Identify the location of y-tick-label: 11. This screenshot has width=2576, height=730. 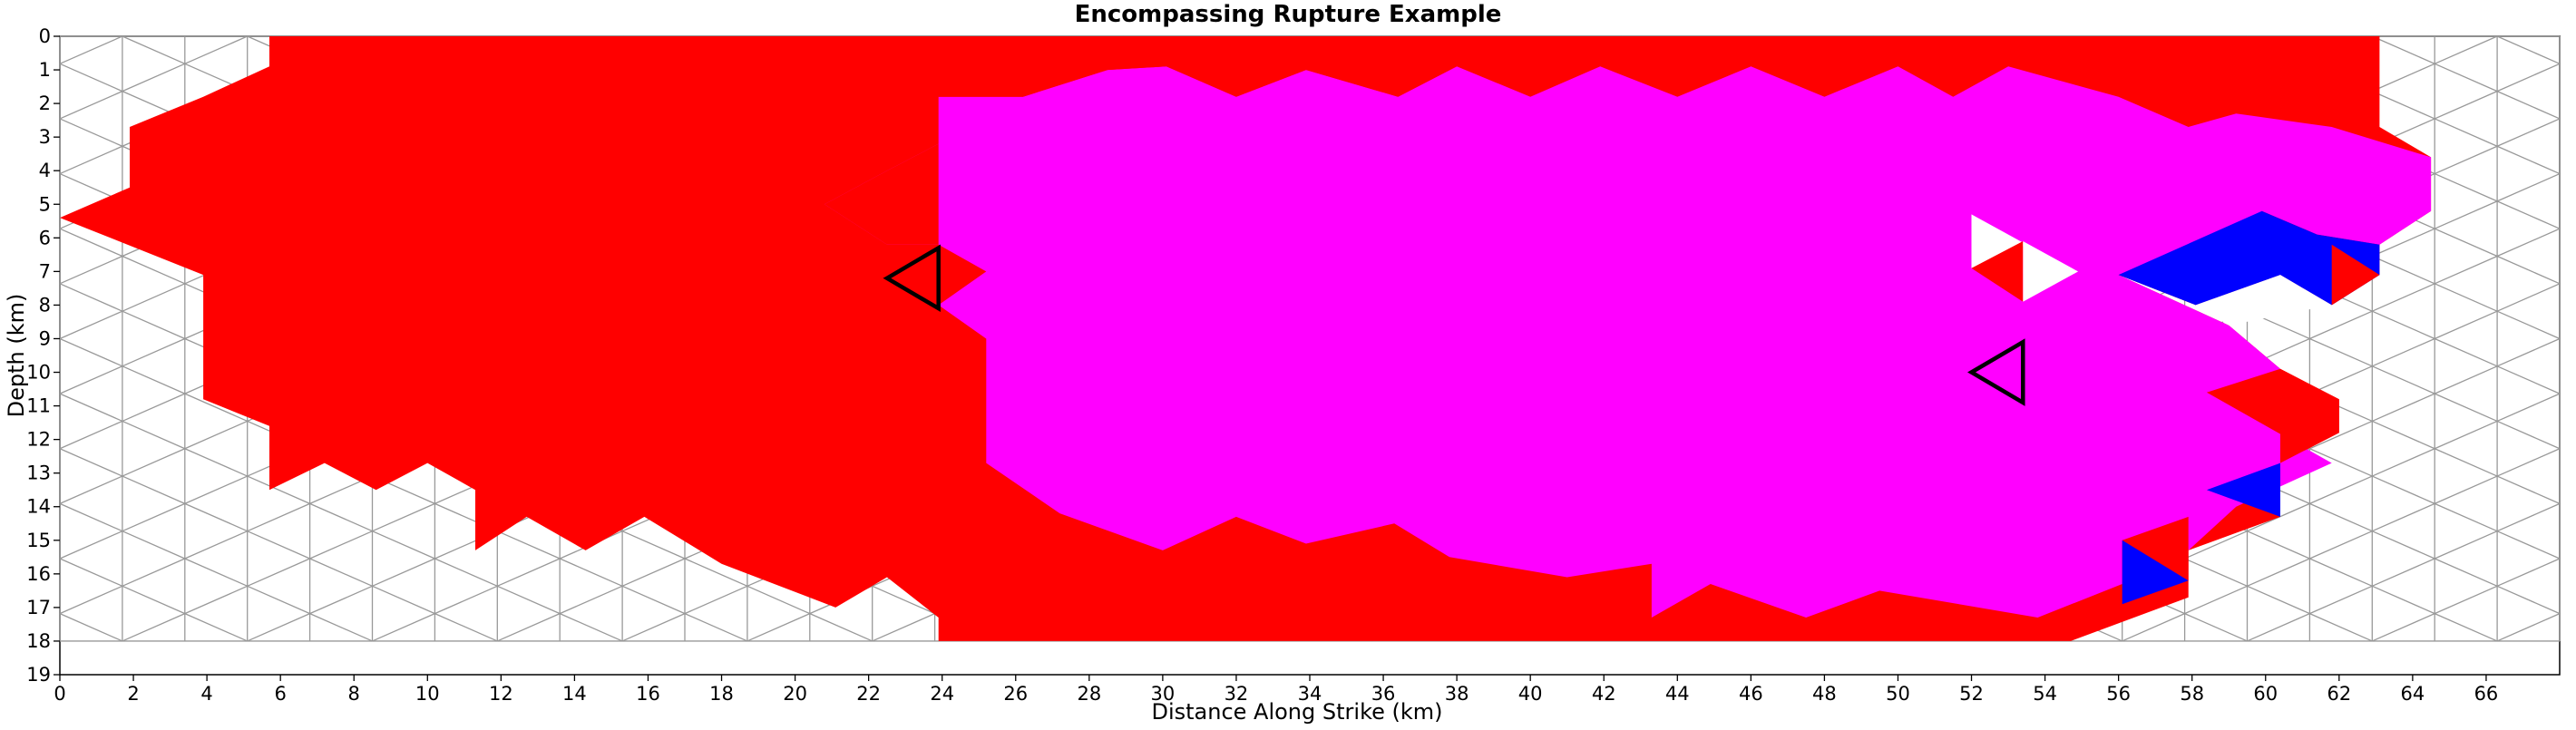
(38, 406).